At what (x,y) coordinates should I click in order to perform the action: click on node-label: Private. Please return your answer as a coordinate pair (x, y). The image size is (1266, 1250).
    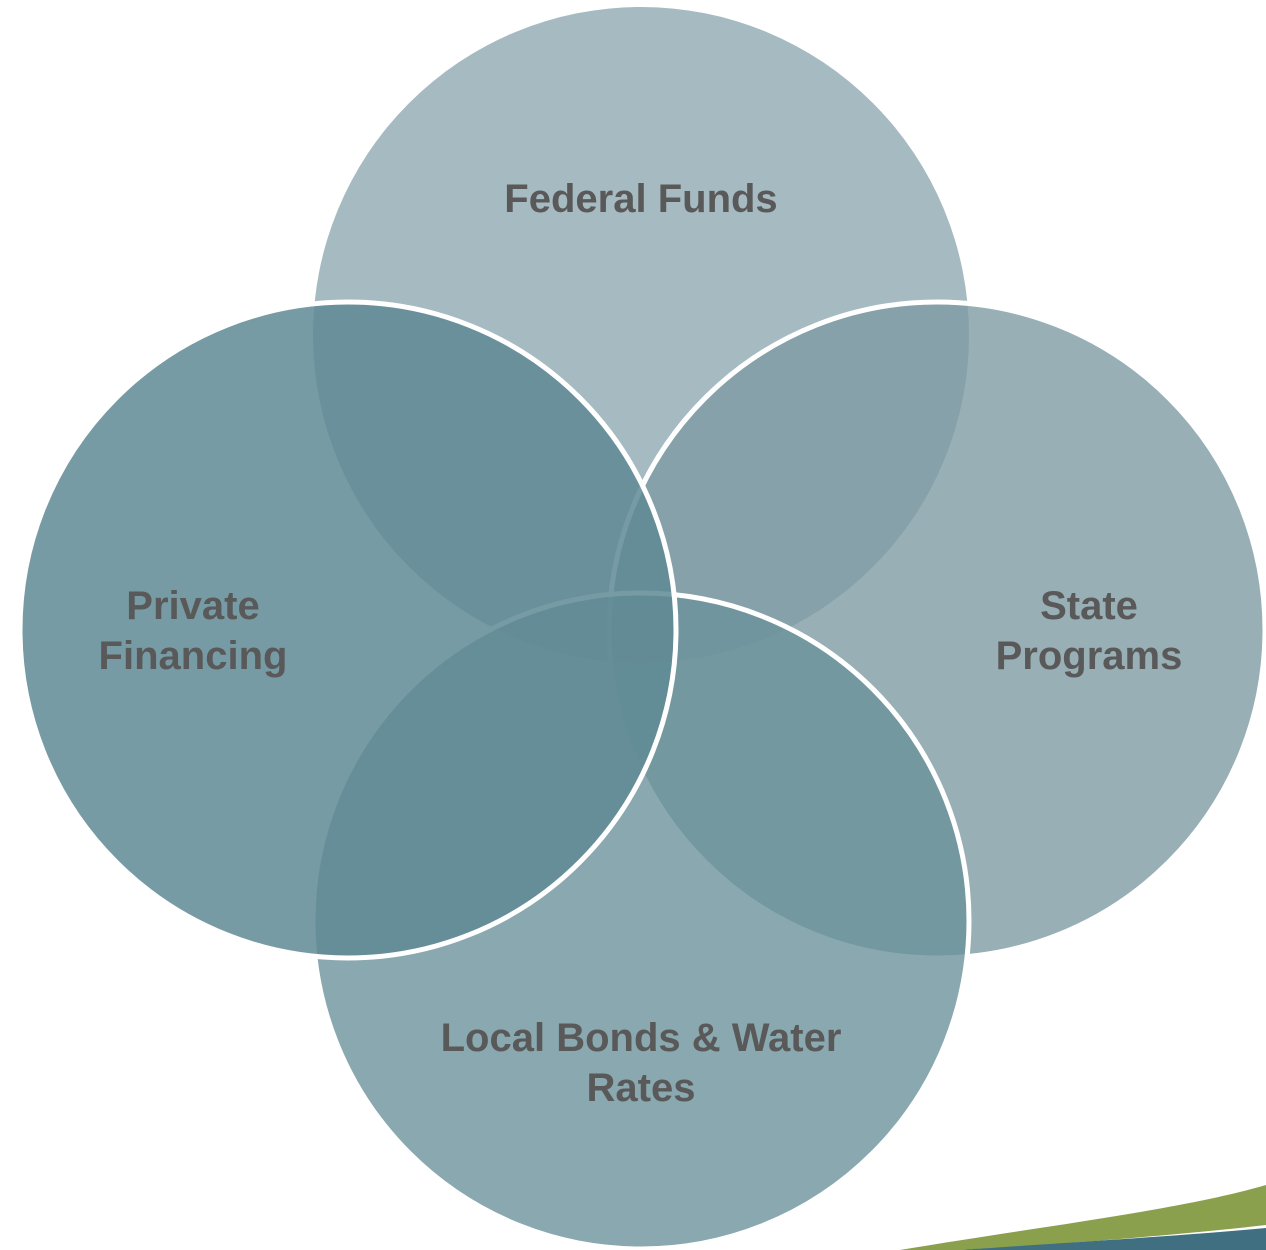
    Looking at the image, I should click on (192, 606).